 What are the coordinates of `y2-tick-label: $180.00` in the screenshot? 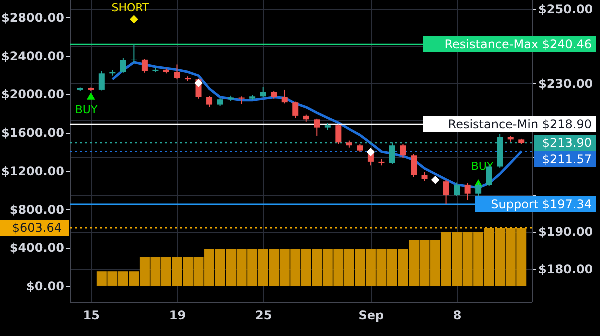 It's located at (566, 269).